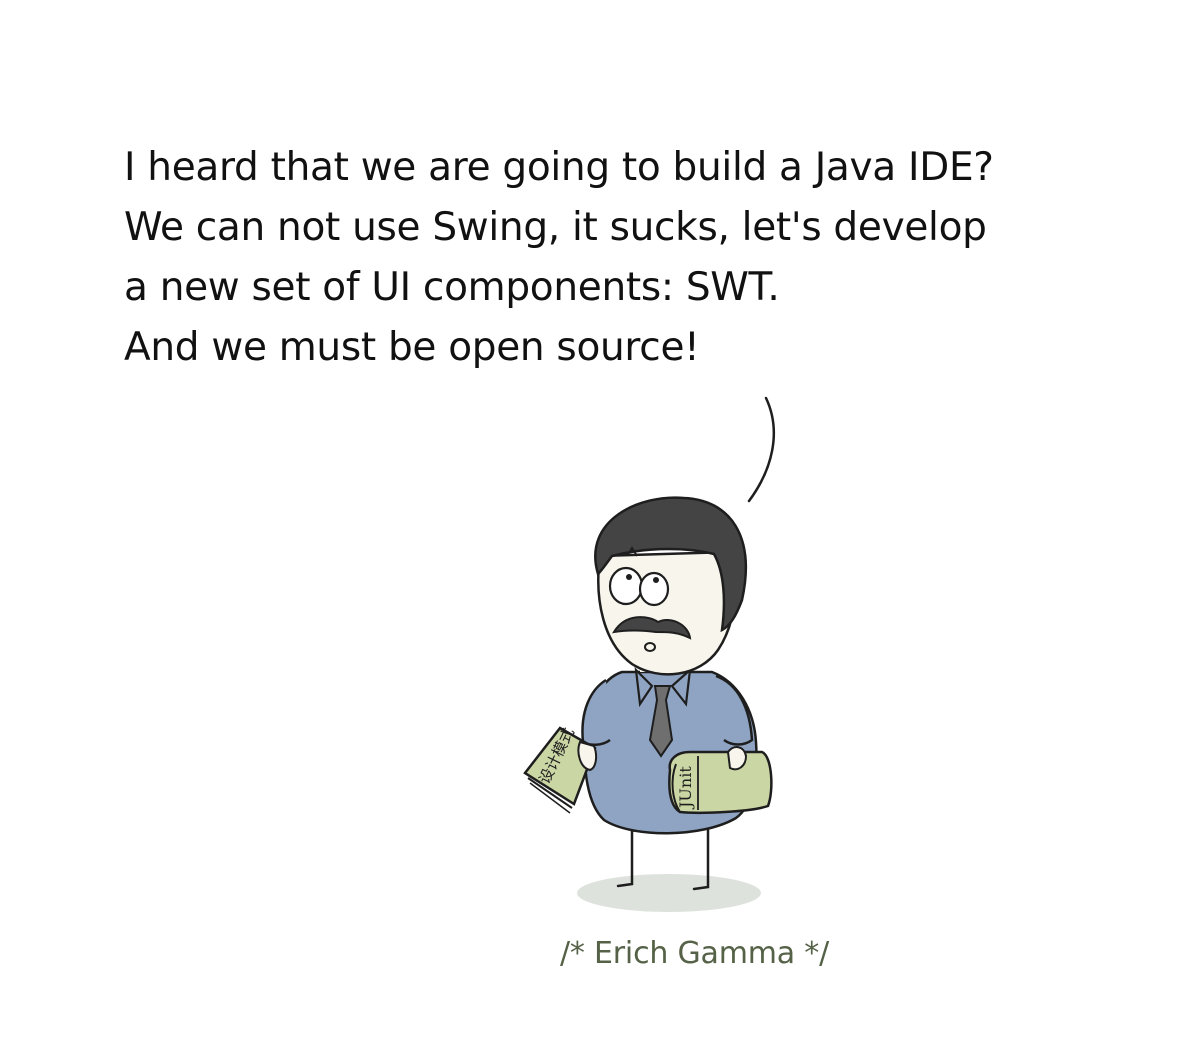  Describe the element at coordinates (639, 586) in the screenshot. I see `eyes` at that location.